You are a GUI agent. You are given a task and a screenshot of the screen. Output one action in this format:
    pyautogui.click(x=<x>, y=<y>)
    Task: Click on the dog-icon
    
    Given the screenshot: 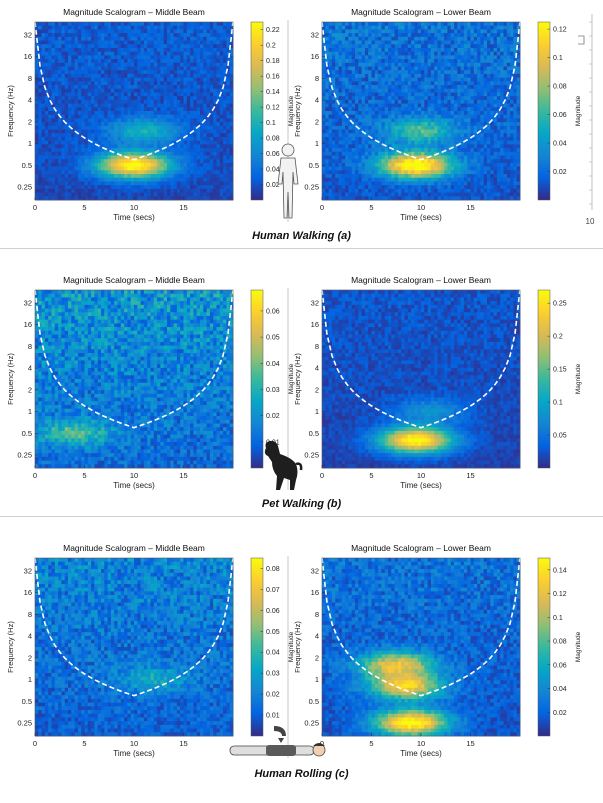 What is the action you would take?
    pyautogui.click(x=283, y=465)
    